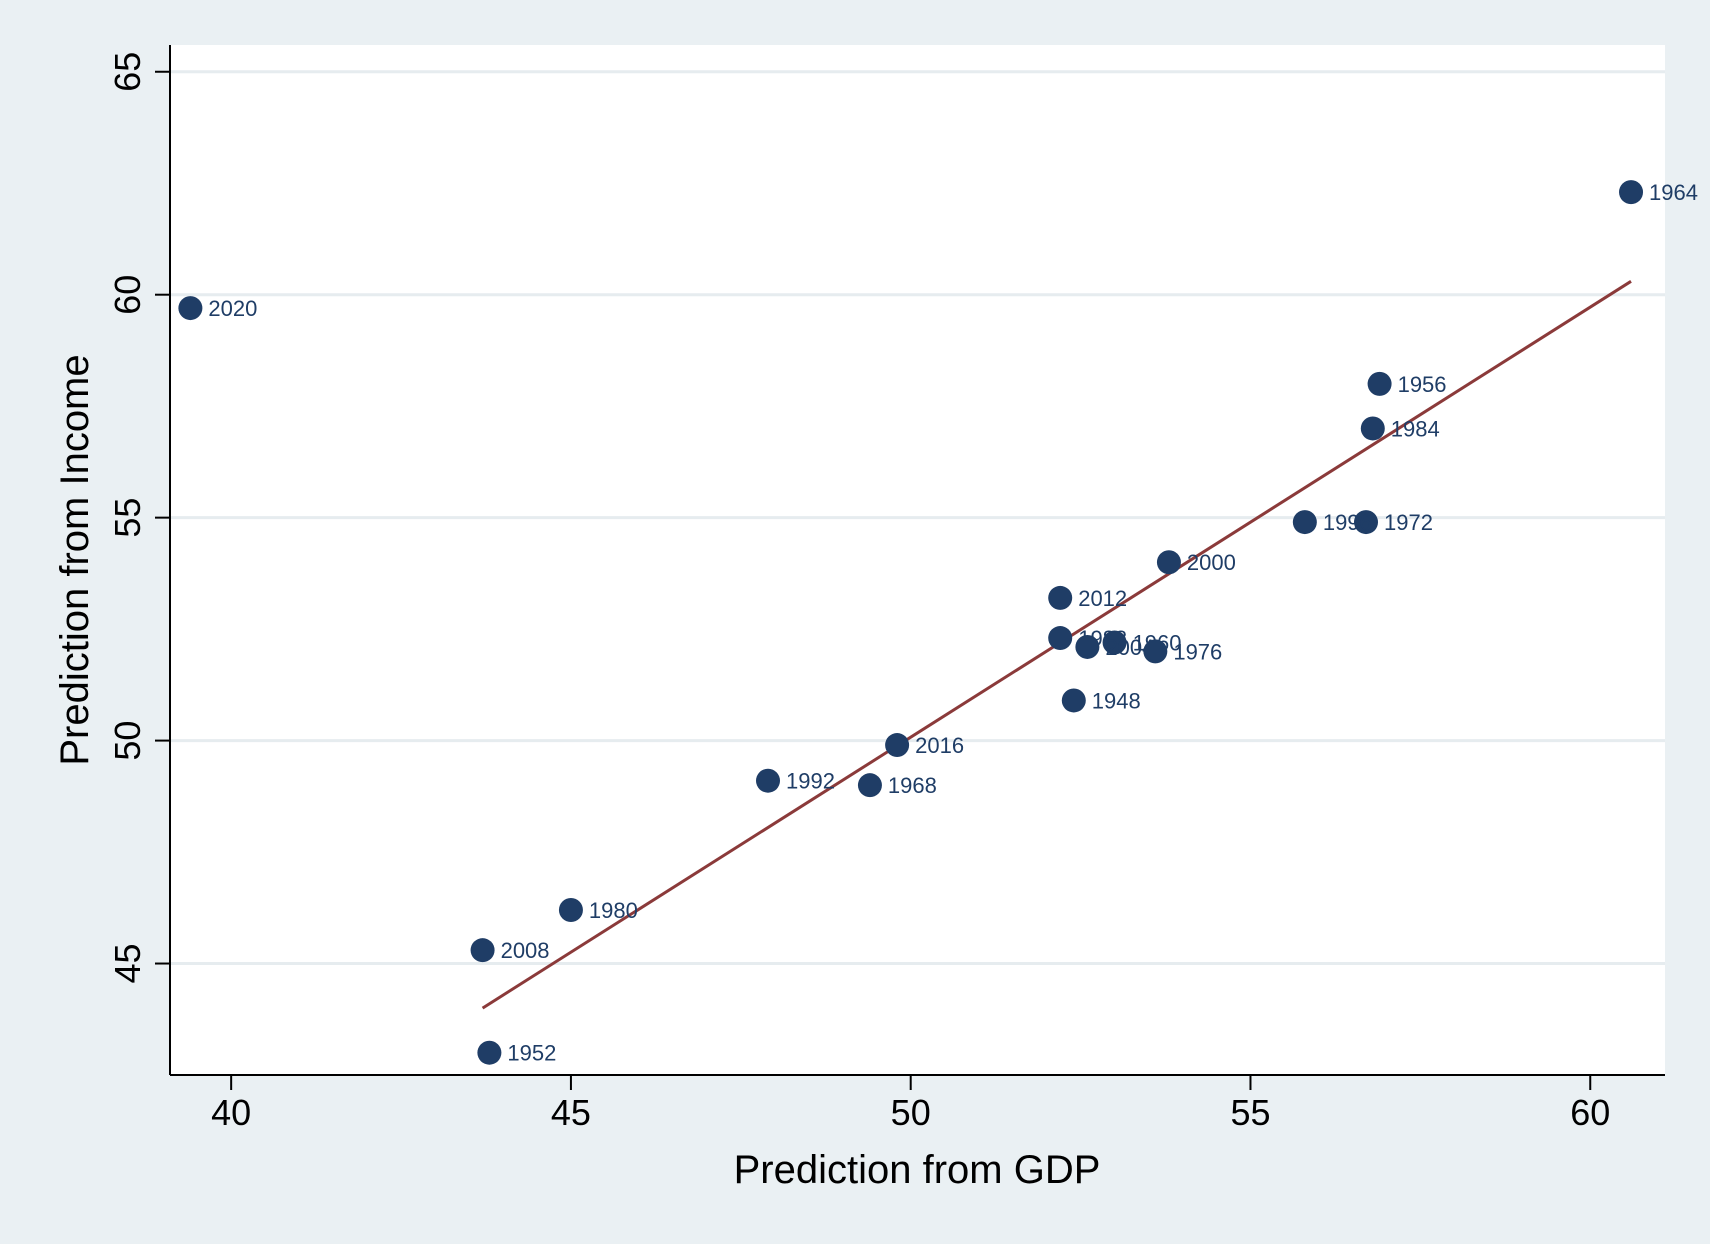 This screenshot has width=1710, height=1244. What do you see at coordinates (1408, 522) in the screenshot?
I see `point-label-1972: 1972` at bounding box center [1408, 522].